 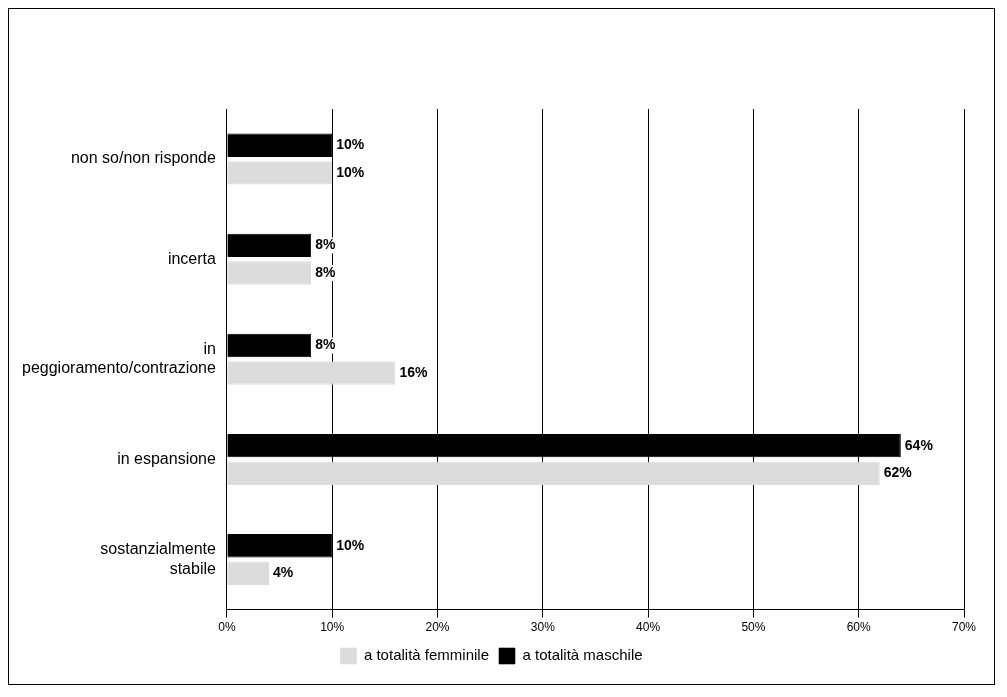 What do you see at coordinates (166, 458) in the screenshot?
I see `y-tick-label: in espansione` at bounding box center [166, 458].